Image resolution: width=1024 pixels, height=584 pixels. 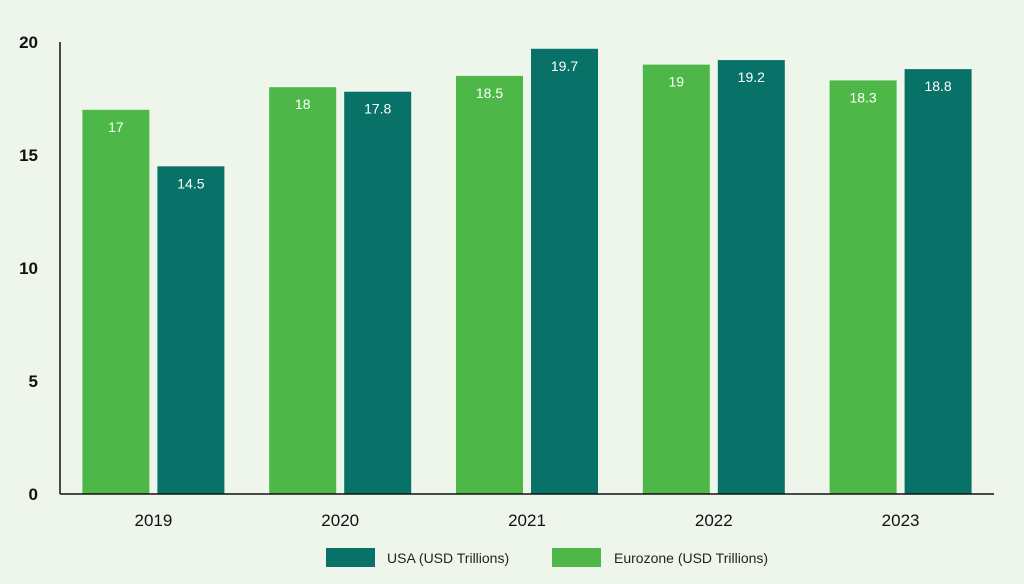 What do you see at coordinates (116, 302) in the screenshot?
I see `eurozone-bar-2019` at bounding box center [116, 302].